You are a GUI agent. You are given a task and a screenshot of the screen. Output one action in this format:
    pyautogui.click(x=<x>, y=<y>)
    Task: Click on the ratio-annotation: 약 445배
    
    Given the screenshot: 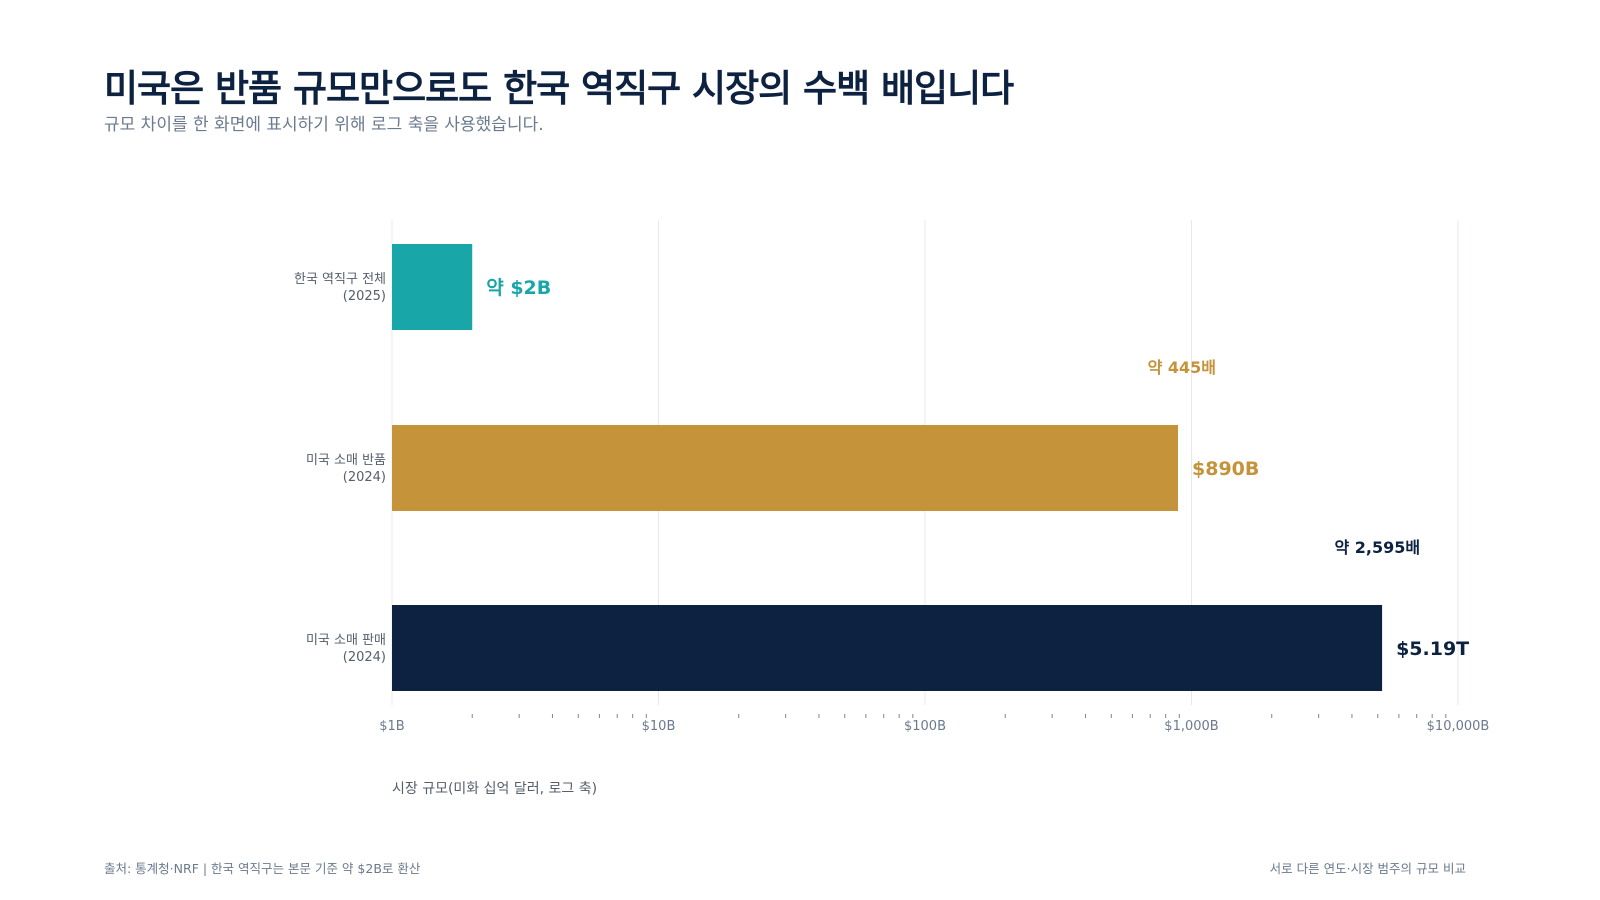 What is the action you would take?
    pyautogui.click(x=1182, y=367)
    